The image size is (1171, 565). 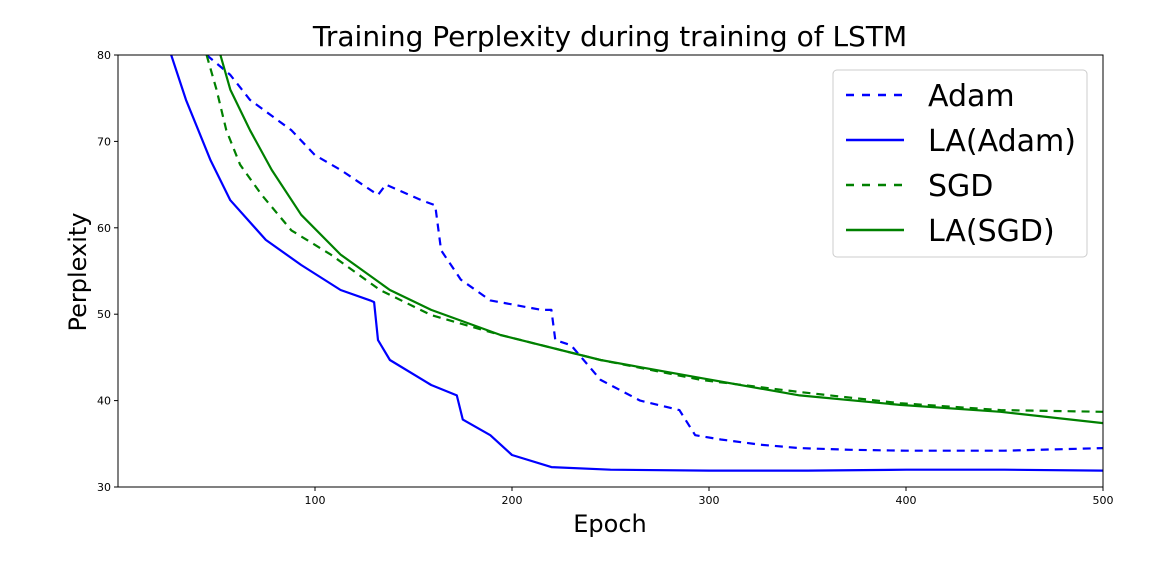 I want to click on y-tick-label: 60, so click(x=104, y=228).